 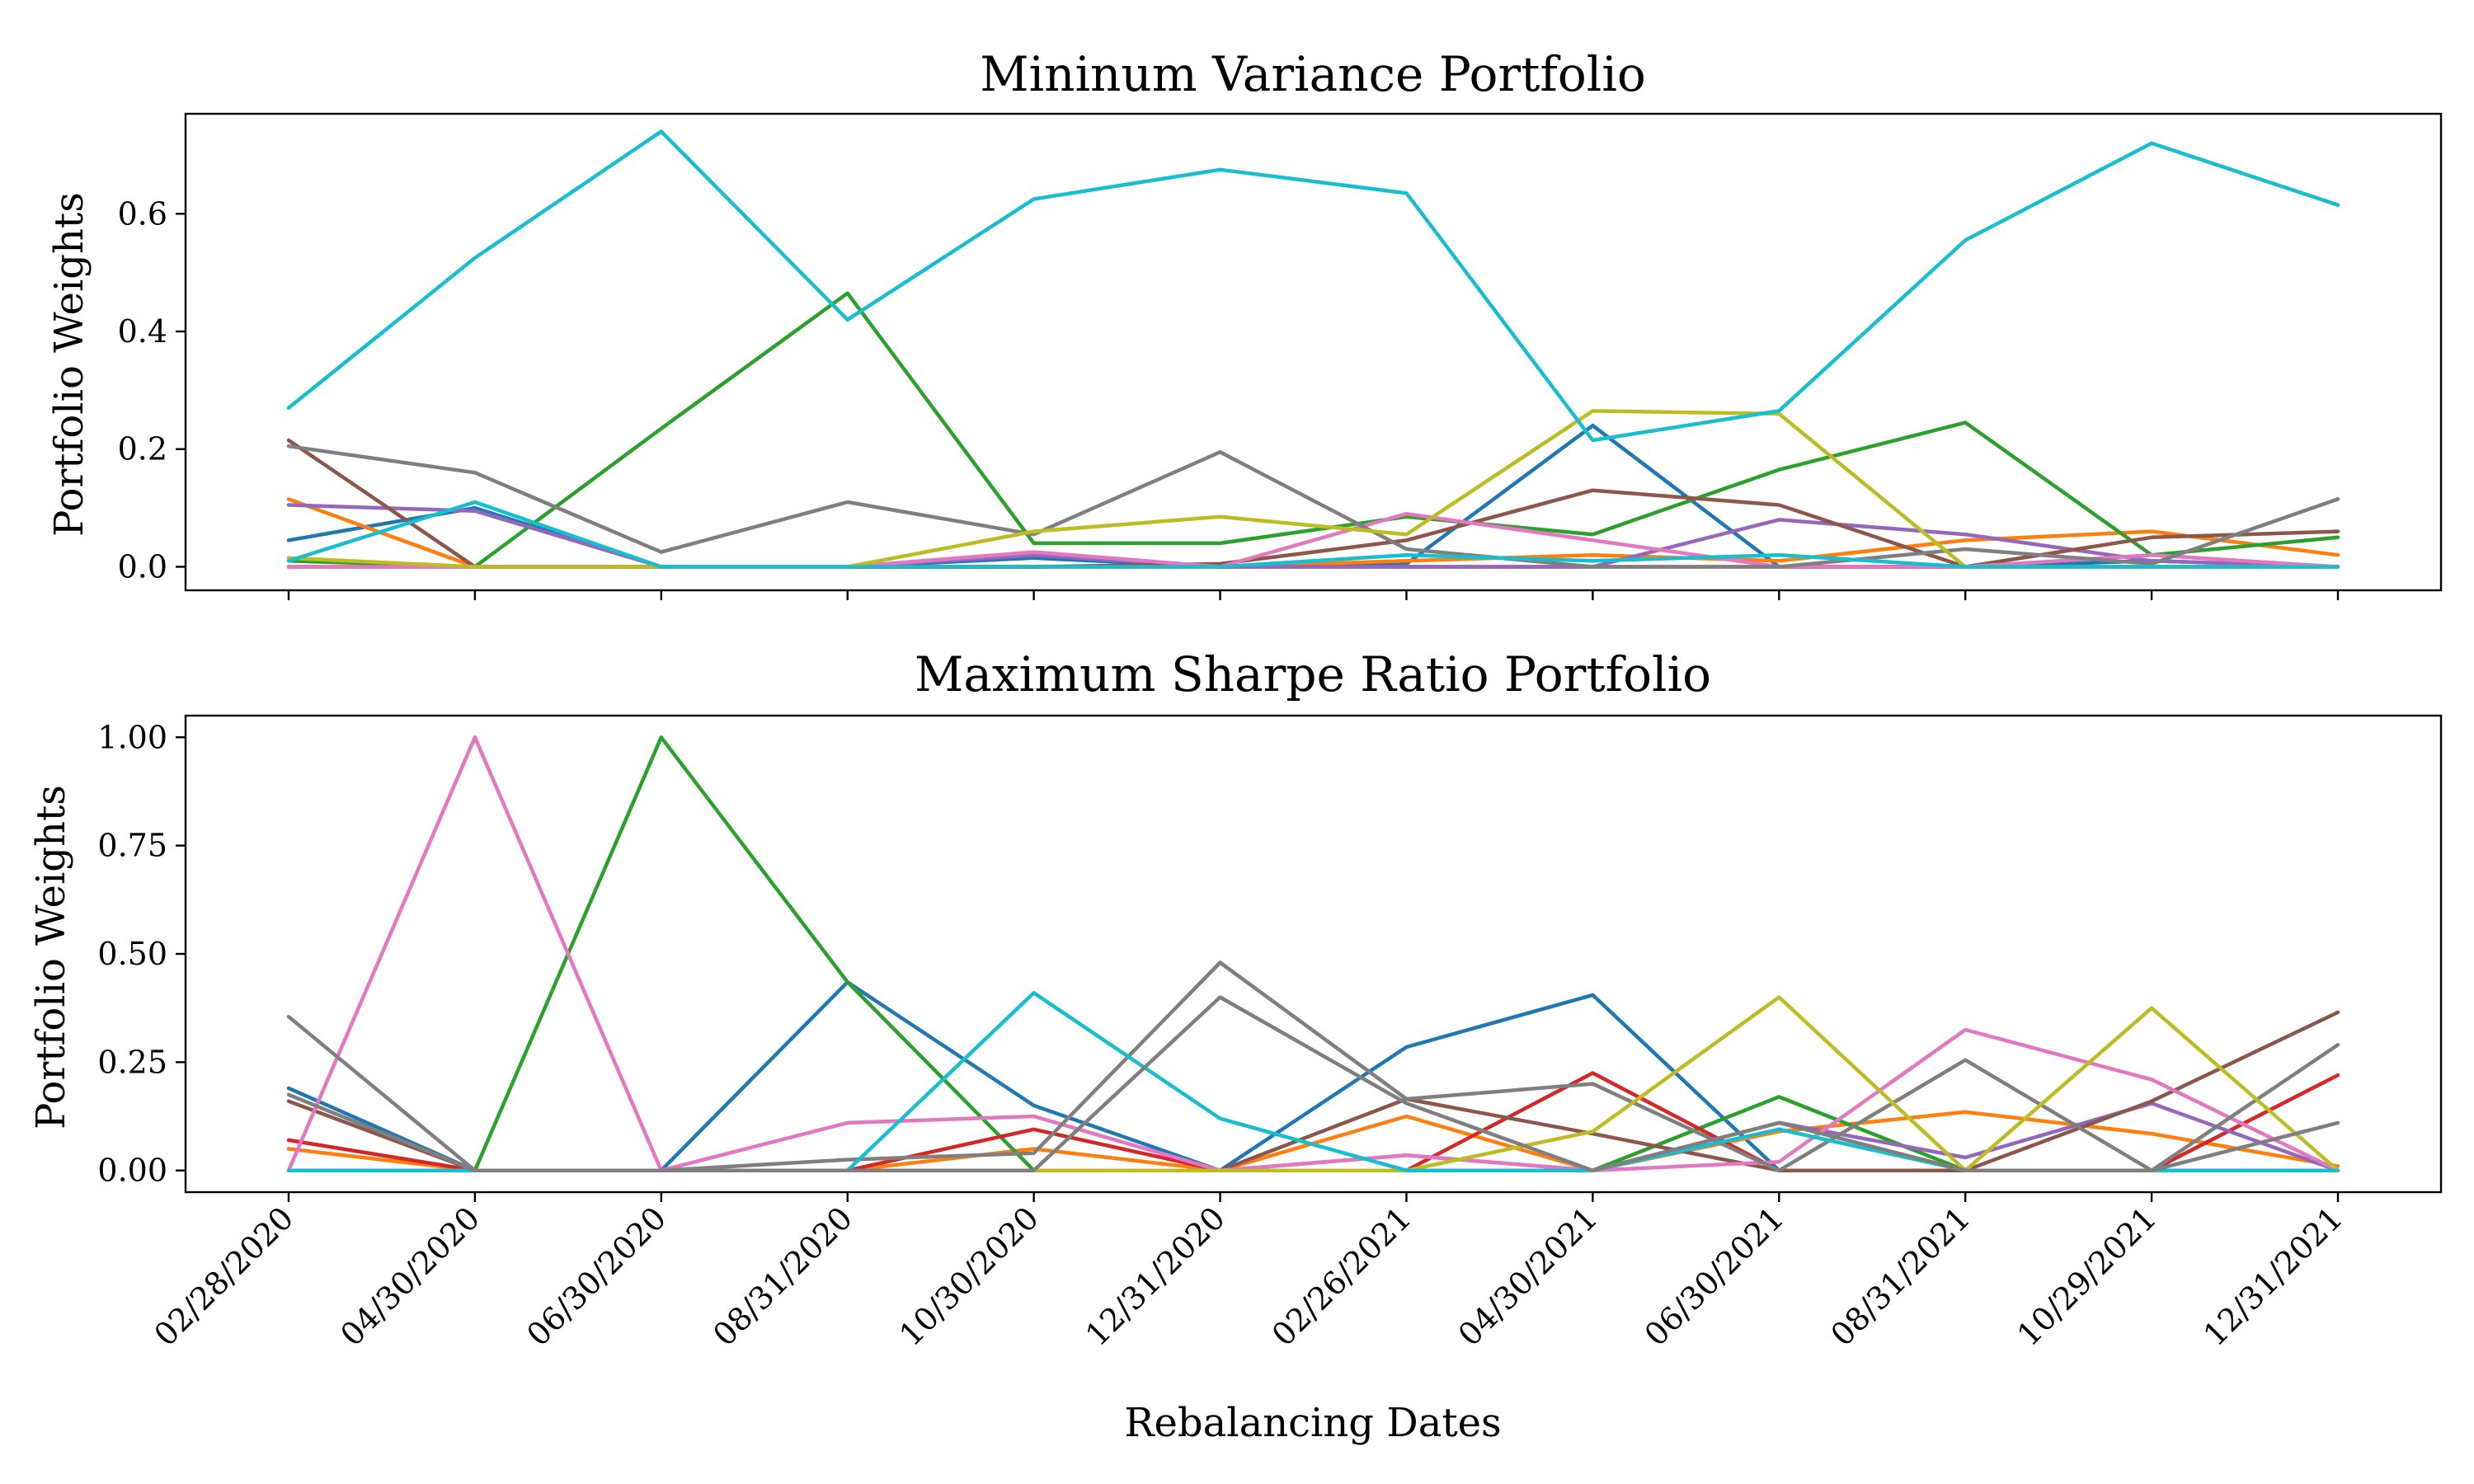 What do you see at coordinates (132, 846) in the screenshot?
I see `max-sharpe-y-tick-label: 0.75` at bounding box center [132, 846].